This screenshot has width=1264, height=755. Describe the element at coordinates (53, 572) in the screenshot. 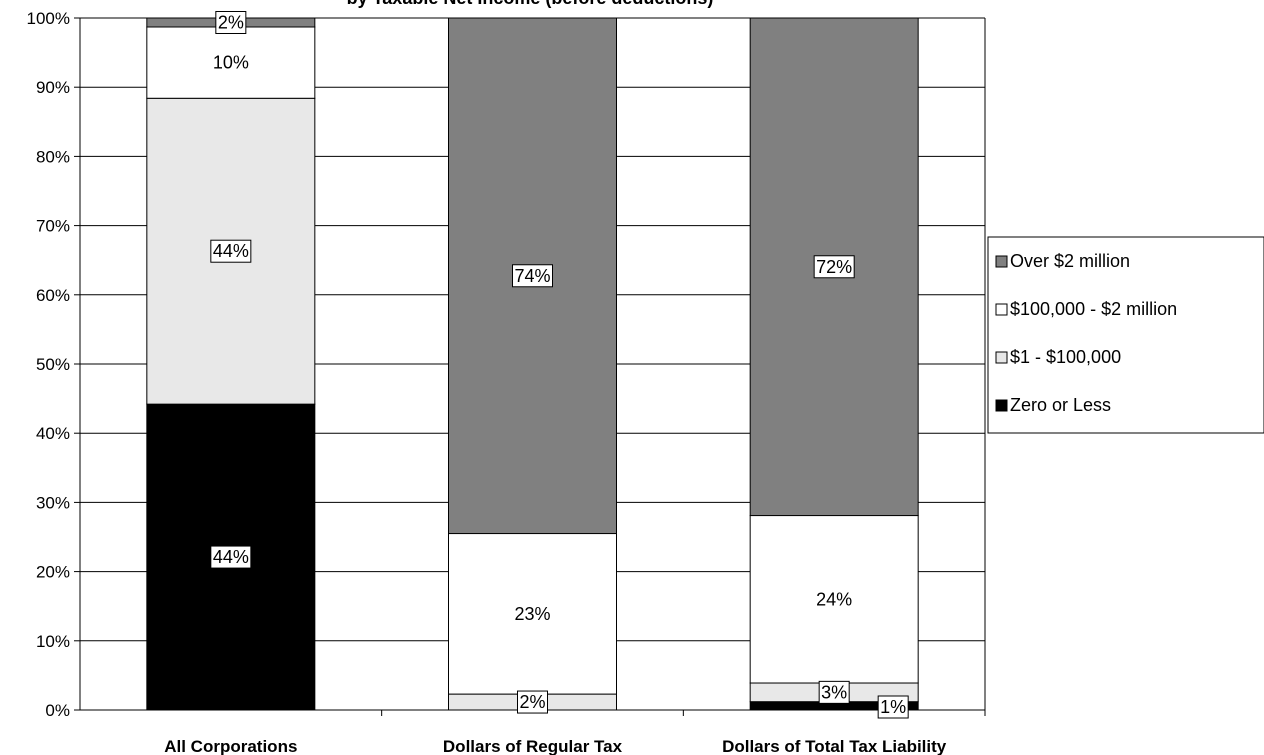

I see `y-tick-label: 20%` at that location.